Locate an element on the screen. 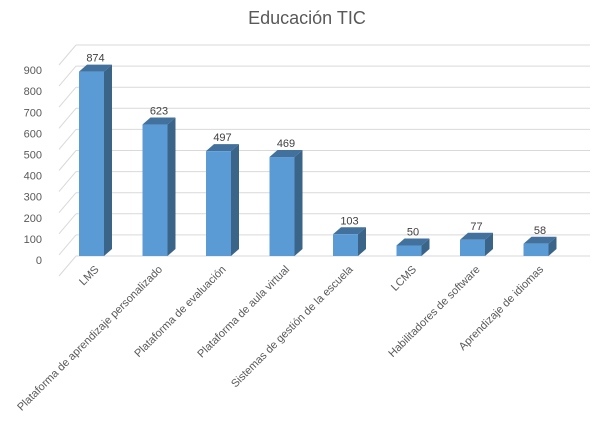  data-label: 469 is located at coordinates (286, 144).